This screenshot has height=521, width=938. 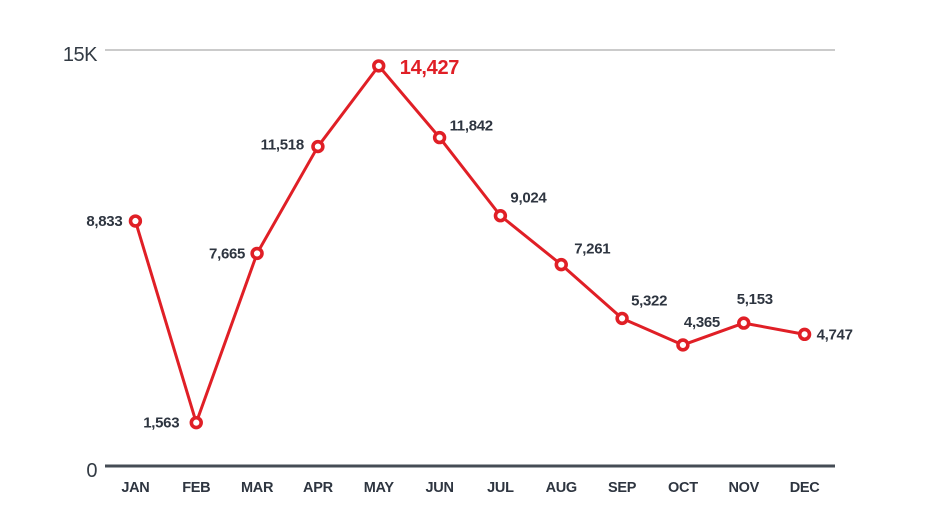 I want to click on data-point-oct, so click(x=683, y=345).